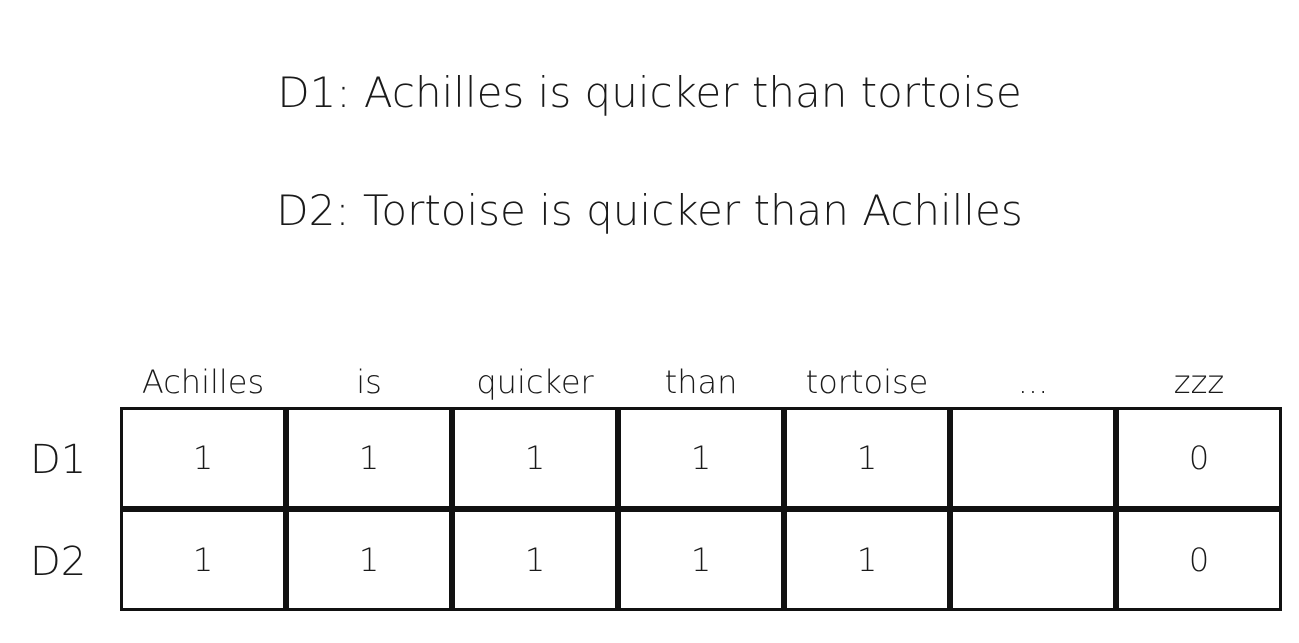 The width and height of the screenshot is (1299, 643). What do you see at coordinates (58, 460) in the screenshot?
I see `row-label-d1: D1` at bounding box center [58, 460].